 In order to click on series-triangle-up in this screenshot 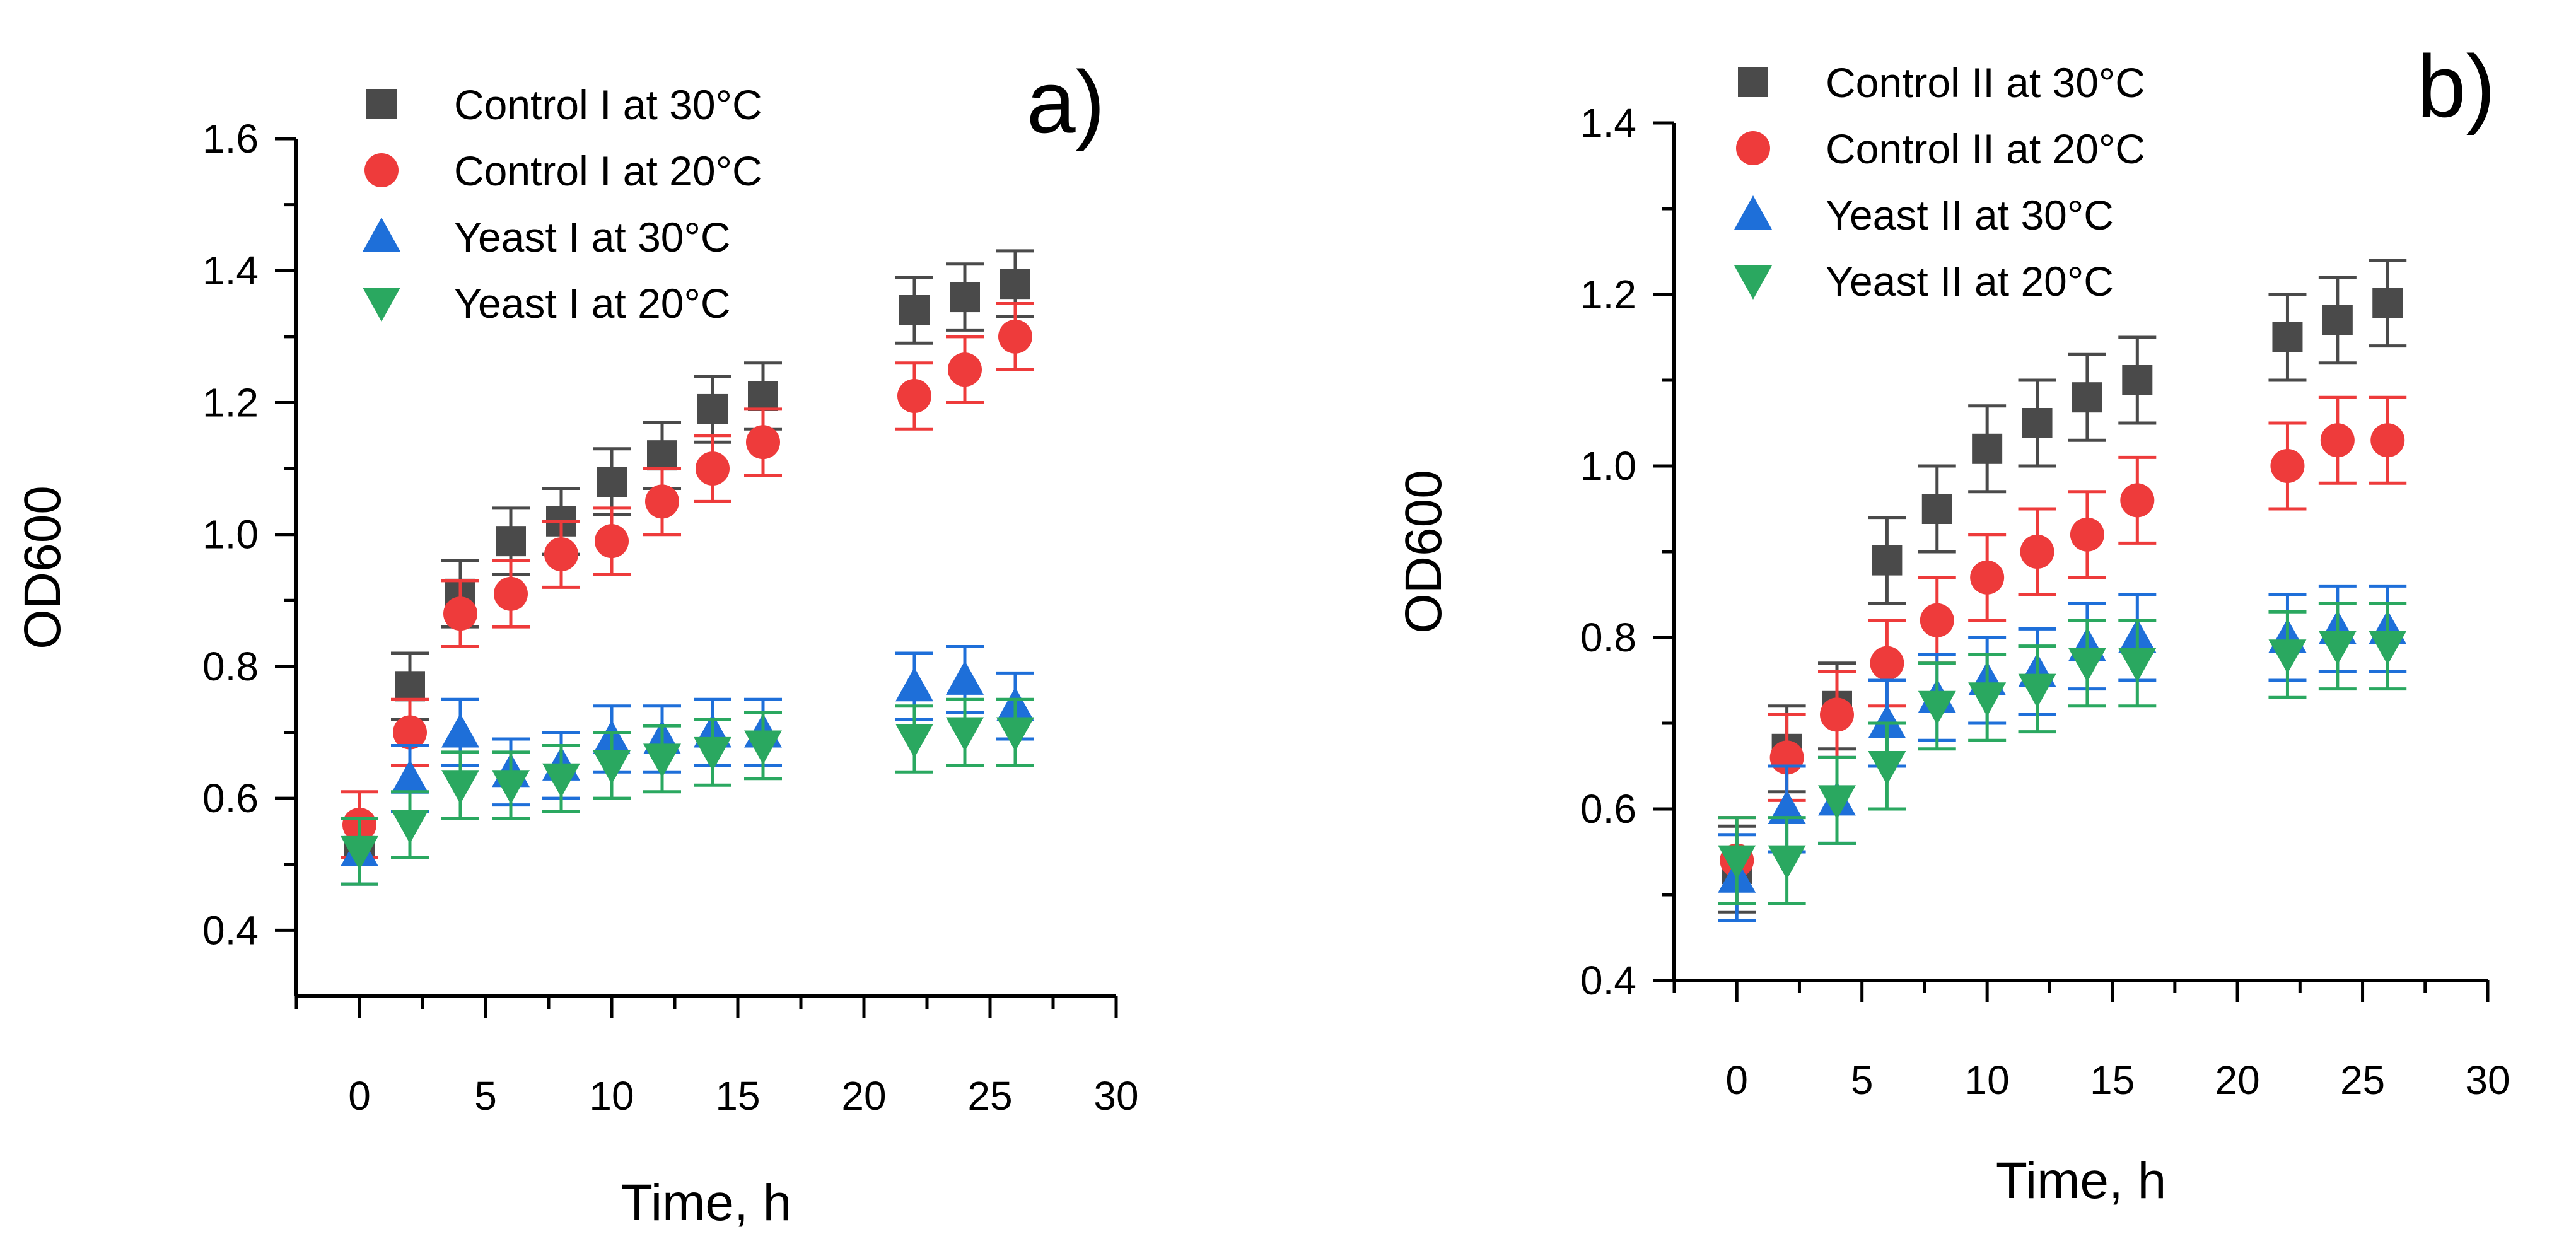, I will do `click(2062, 753)`.